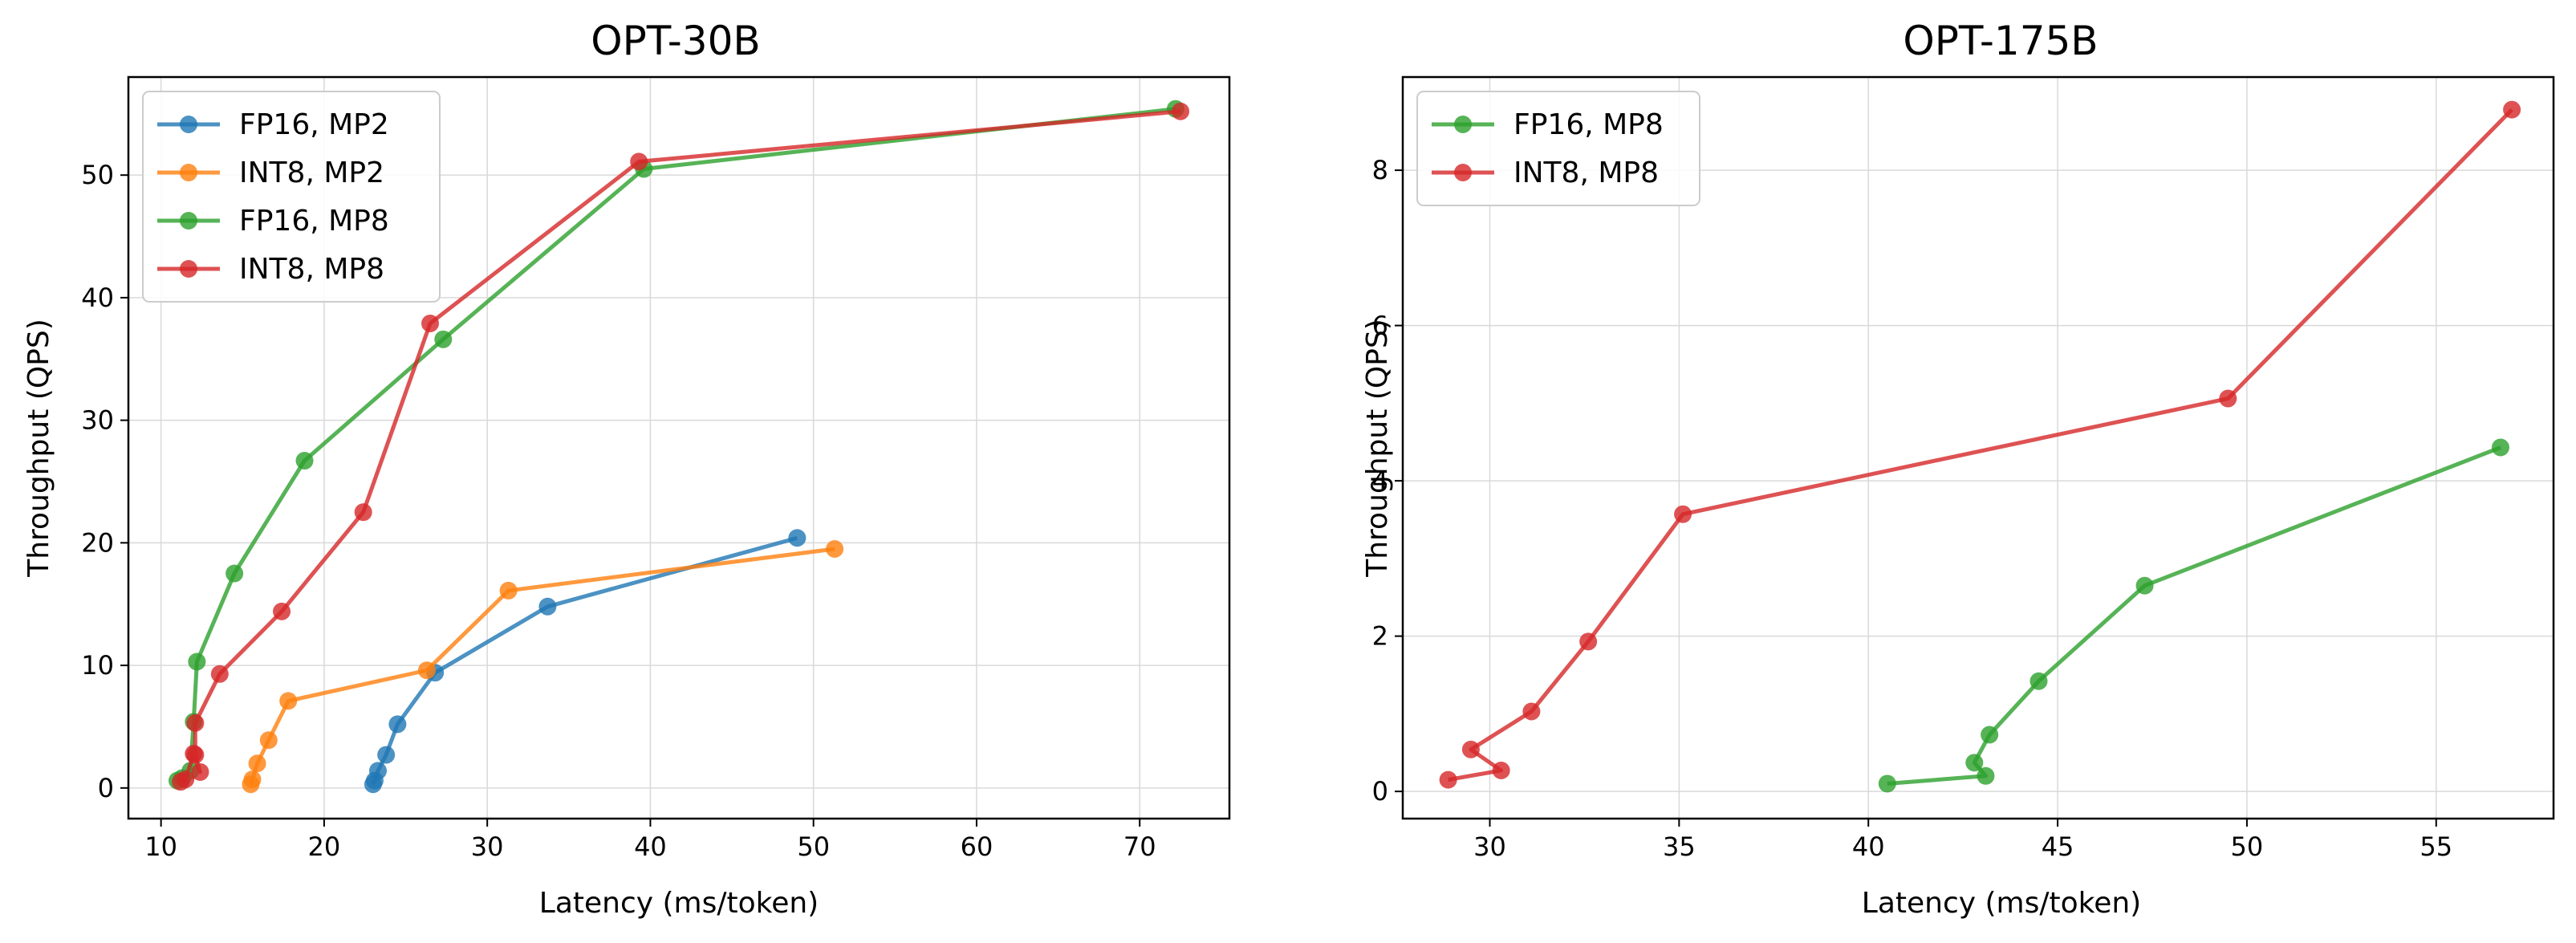 This screenshot has width=2576, height=943. I want to click on series-int8-mp2, so click(543, 667).